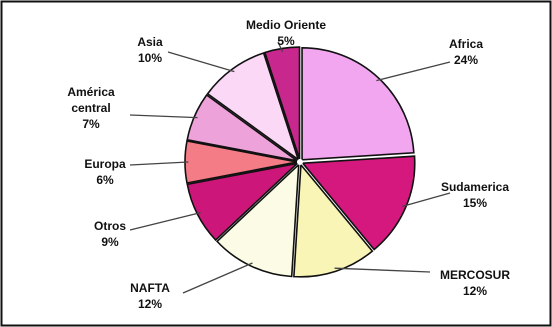  What do you see at coordinates (475, 203) in the screenshot?
I see `slice-value-label: 15%` at bounding box center [475, 203].